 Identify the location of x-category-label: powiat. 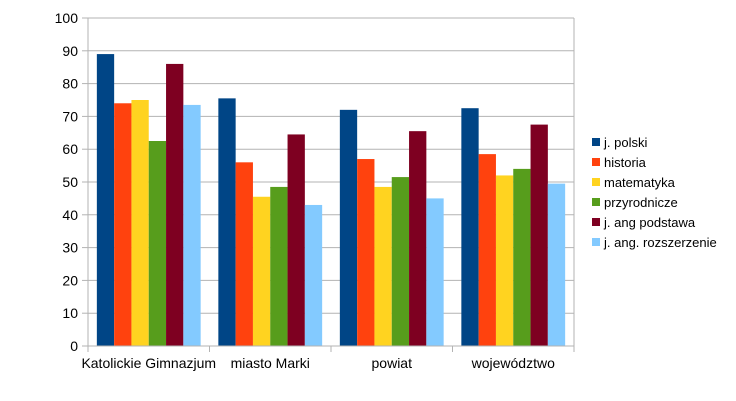
(392, 363).